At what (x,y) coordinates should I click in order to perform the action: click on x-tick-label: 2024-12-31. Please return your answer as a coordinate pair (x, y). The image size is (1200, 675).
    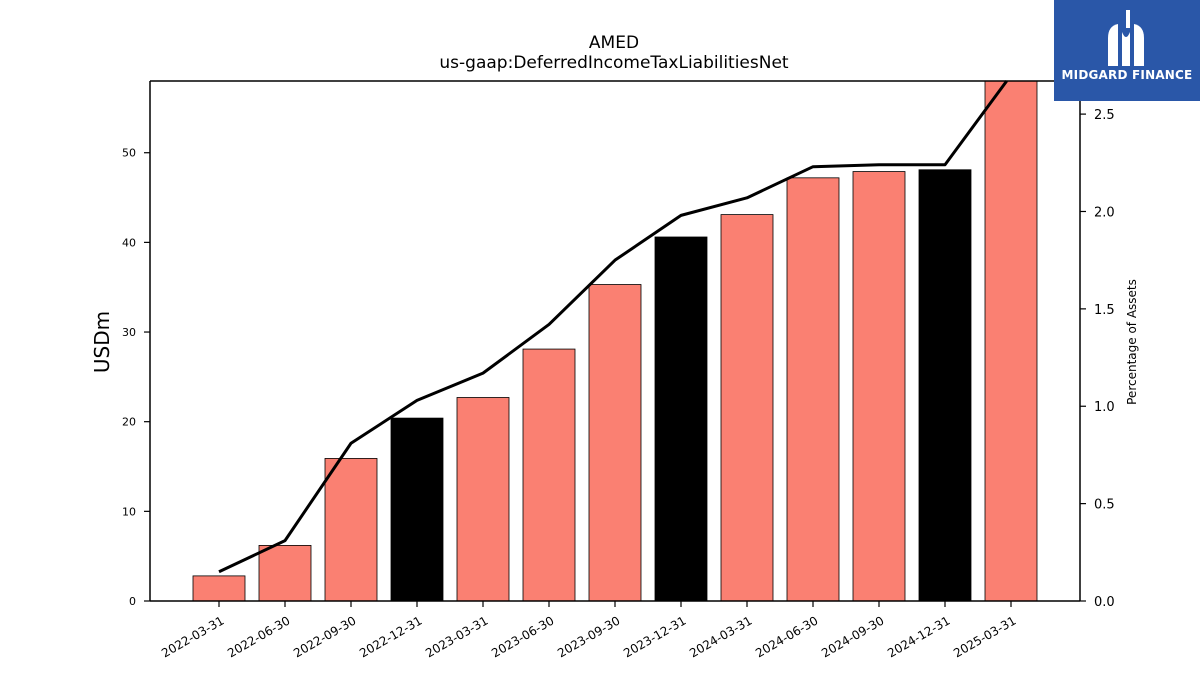
    Looking at the image, I should click on (918, 636).